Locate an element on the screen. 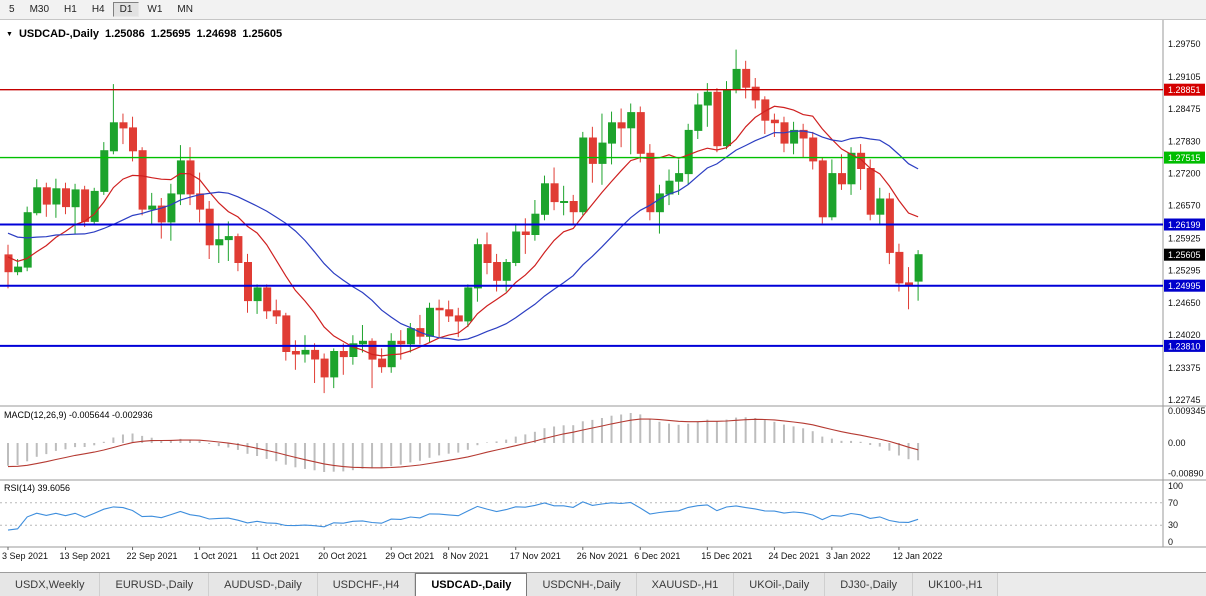  timeframe-button-mn: MN is located at coordinates (185, 9).